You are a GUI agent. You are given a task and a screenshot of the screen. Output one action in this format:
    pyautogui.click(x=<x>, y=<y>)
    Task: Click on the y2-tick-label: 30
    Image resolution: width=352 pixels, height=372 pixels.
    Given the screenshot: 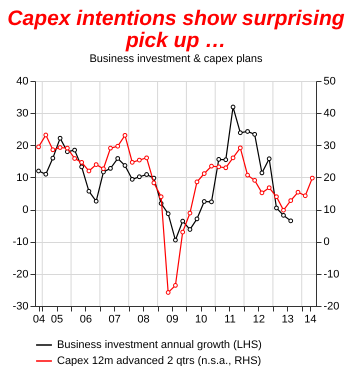 What is the action you would take?
    pyautogui.click(x=330, y=146)
    